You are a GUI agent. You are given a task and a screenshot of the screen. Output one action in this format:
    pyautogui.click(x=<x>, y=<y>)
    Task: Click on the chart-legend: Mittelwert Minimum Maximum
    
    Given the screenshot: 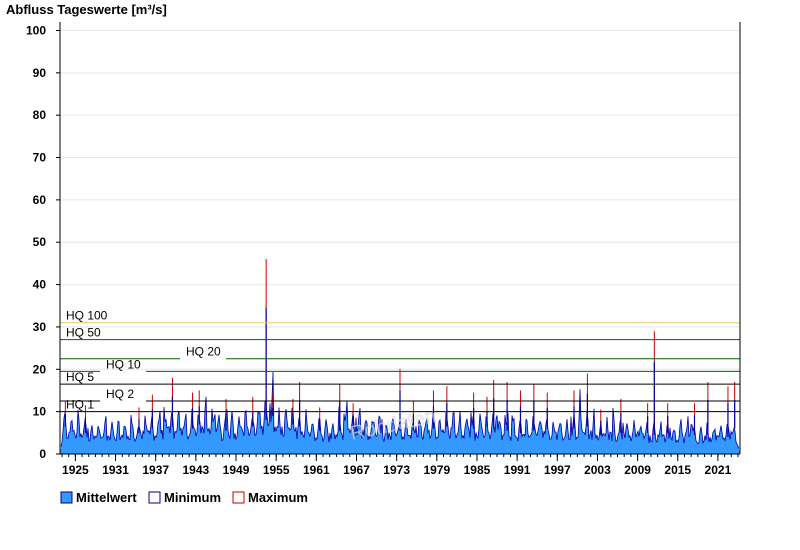 What is the action you would take?
    pyautogui.click(x=184, y=497)
    